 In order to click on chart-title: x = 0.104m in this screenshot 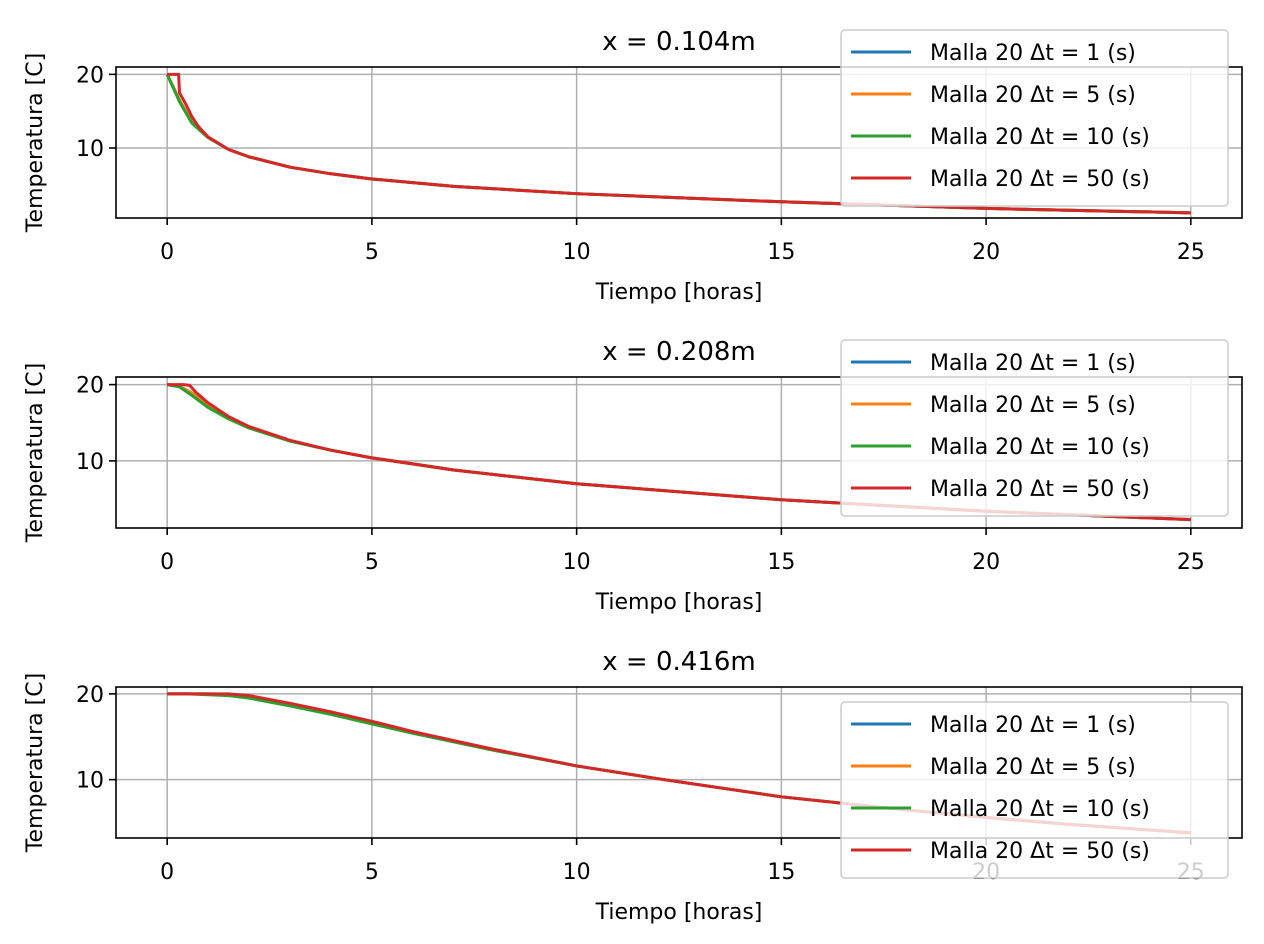, I will do `click(678, 42)`.